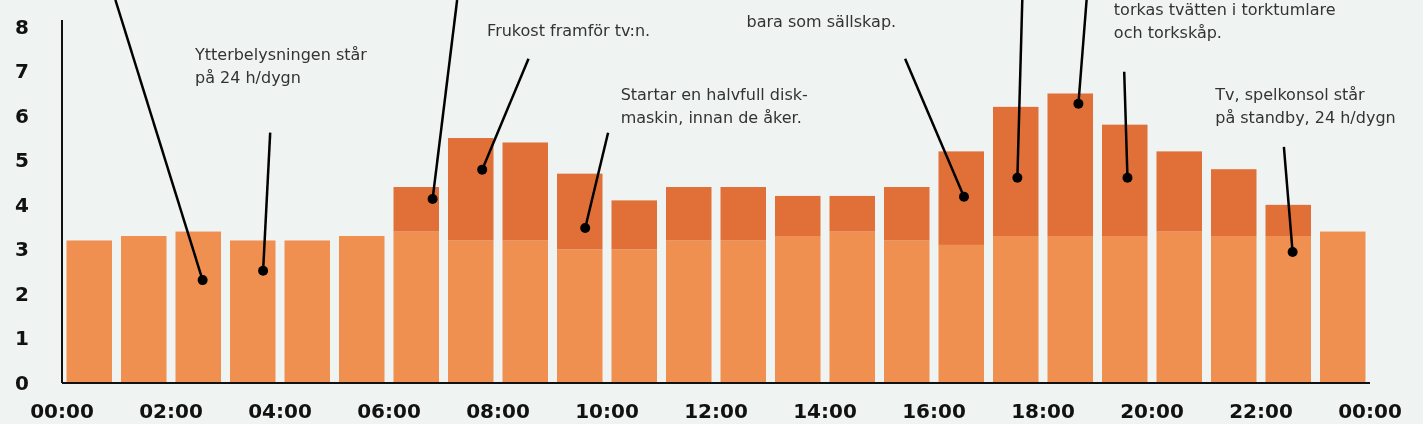  I want to click on annotation: Startar en halvfull disk- maskin, innan de åker., so click(714, 106).